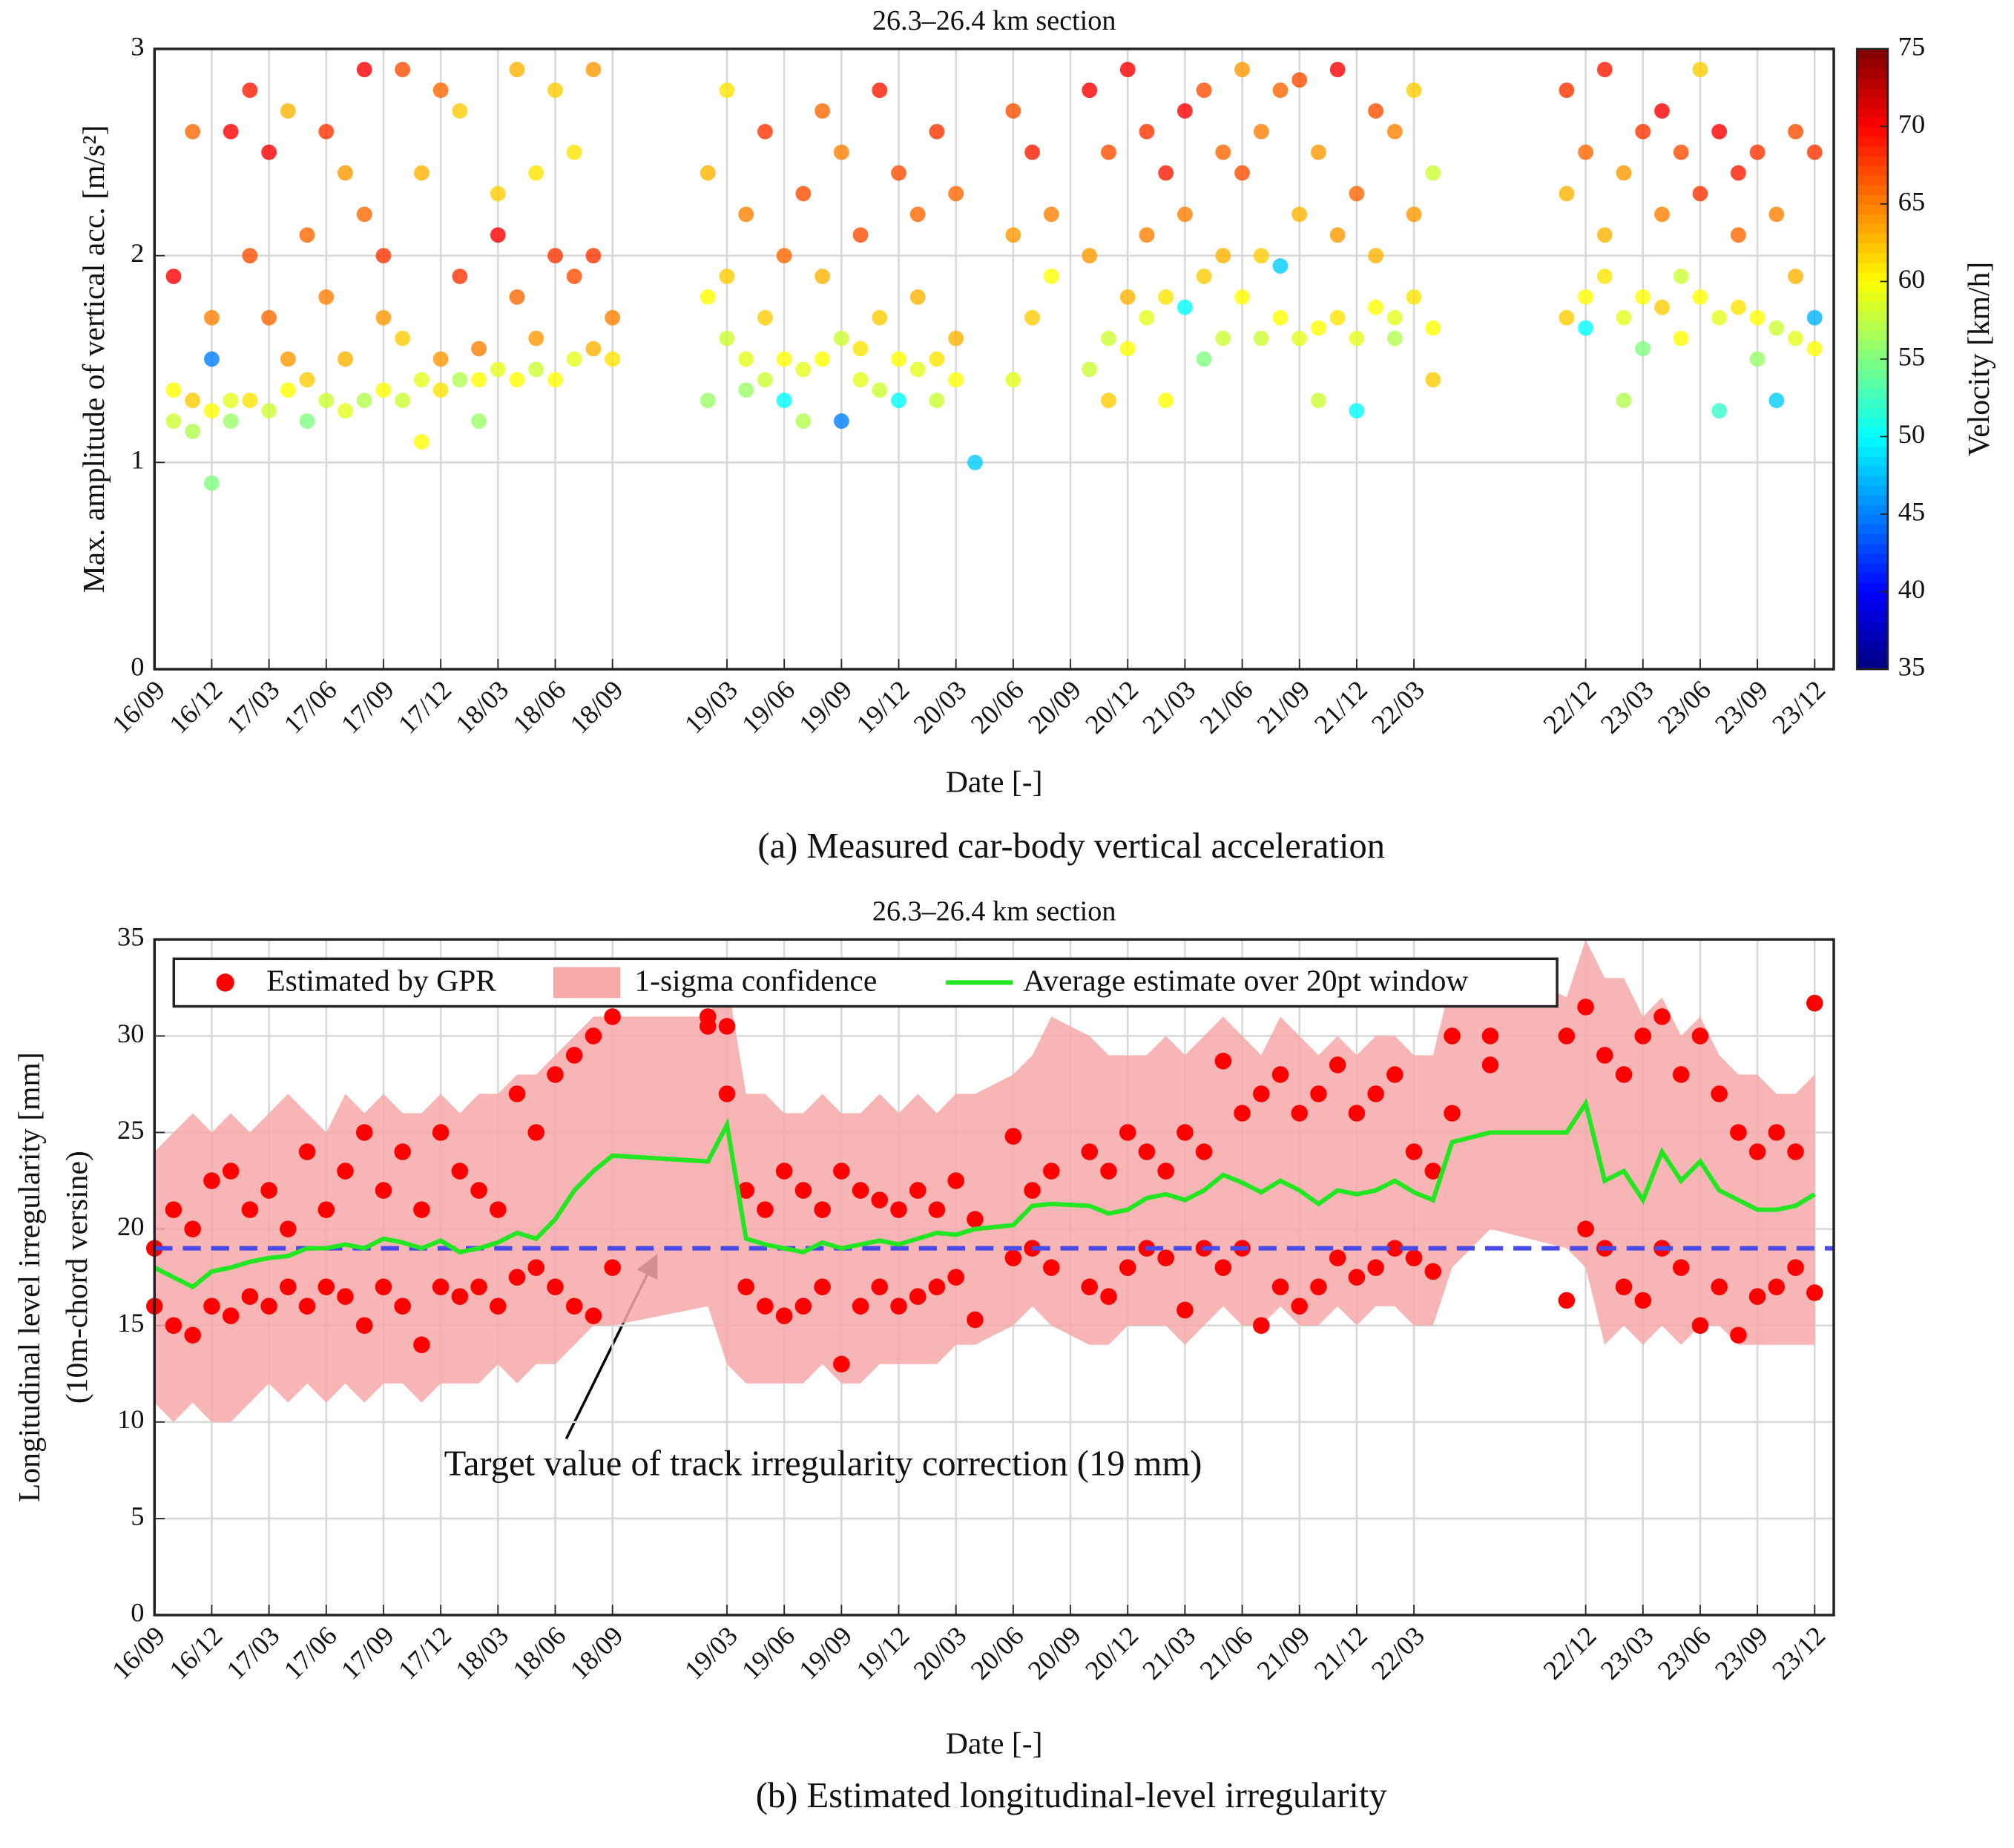  What do you see at coordinates (130, 1130) in the screenshot?
I see `y-tick-label: 25` at bounding box center [130, 1130].